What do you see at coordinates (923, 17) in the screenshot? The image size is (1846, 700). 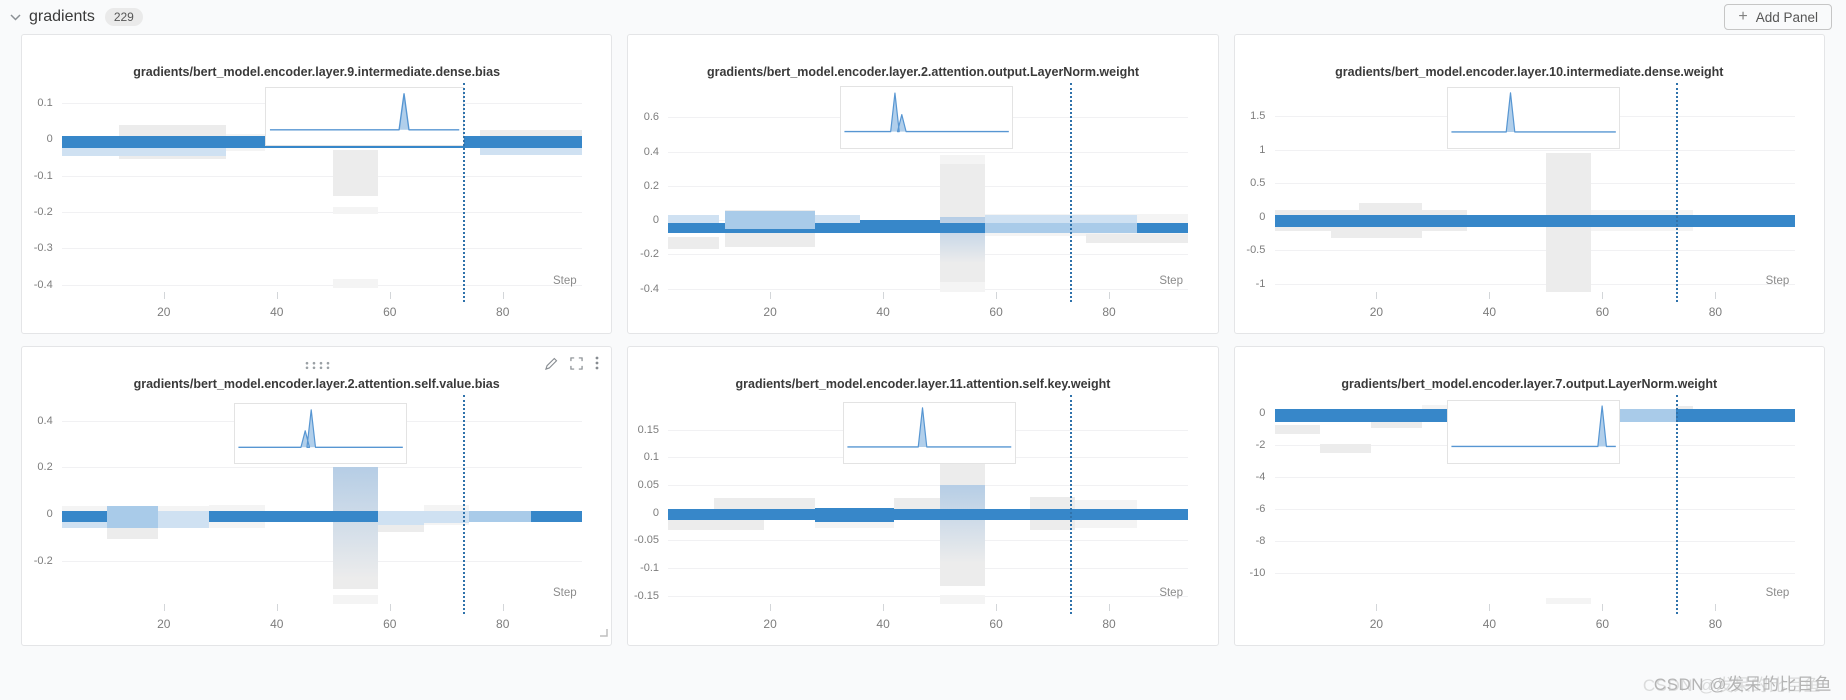 I see `section-header: gradients 229 + Add Panel` at bounding box center [923, 17].